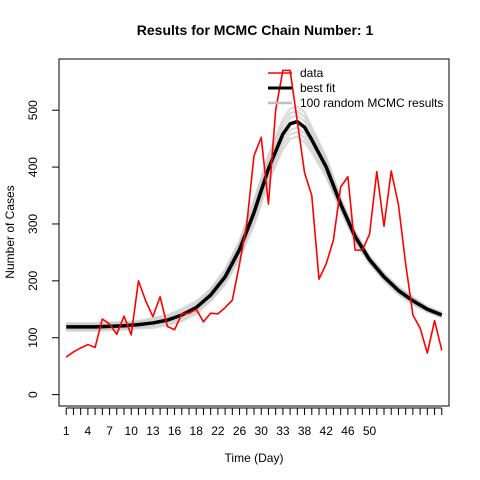 This screenshot has width=480, height=480. What do you see at coordinates (312, 73) in the screenshot?
I see `legend-label: data` at bounding box center [312, 73].